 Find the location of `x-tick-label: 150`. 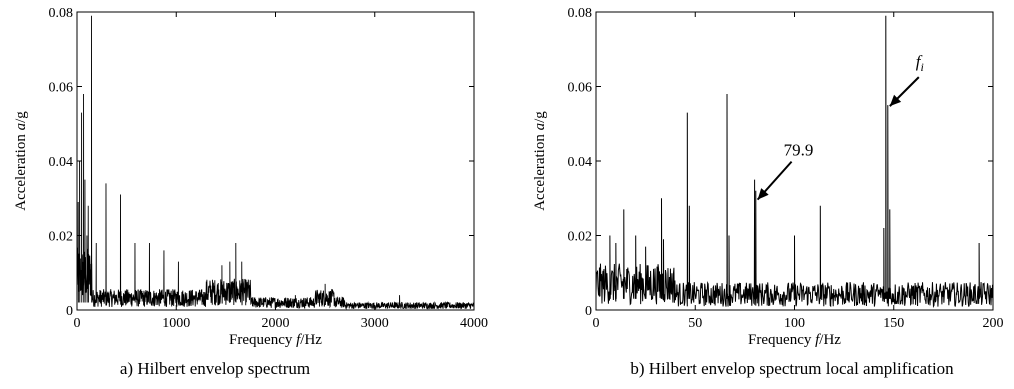

x-tick-label: 150 is located at coordinates (893, 323).